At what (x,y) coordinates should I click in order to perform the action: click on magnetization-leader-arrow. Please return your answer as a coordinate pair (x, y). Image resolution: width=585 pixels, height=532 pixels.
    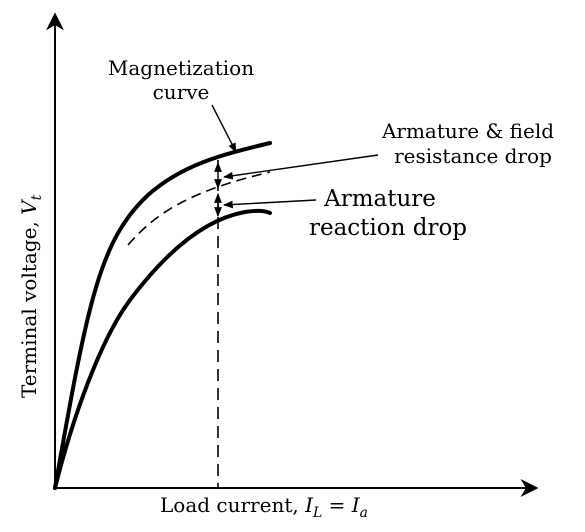
    Looking at the image, I should click on (224, 128).